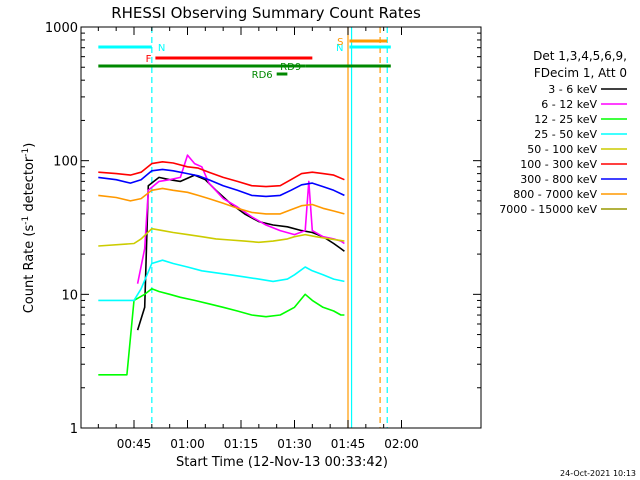 Image resolution: width=640 pixels, height=480 pixels. What do you see at coordinates (558, 164) in the screenshot?
I see `legend-label-5: 100 - 300 keV` at bounding box center [558, 164].